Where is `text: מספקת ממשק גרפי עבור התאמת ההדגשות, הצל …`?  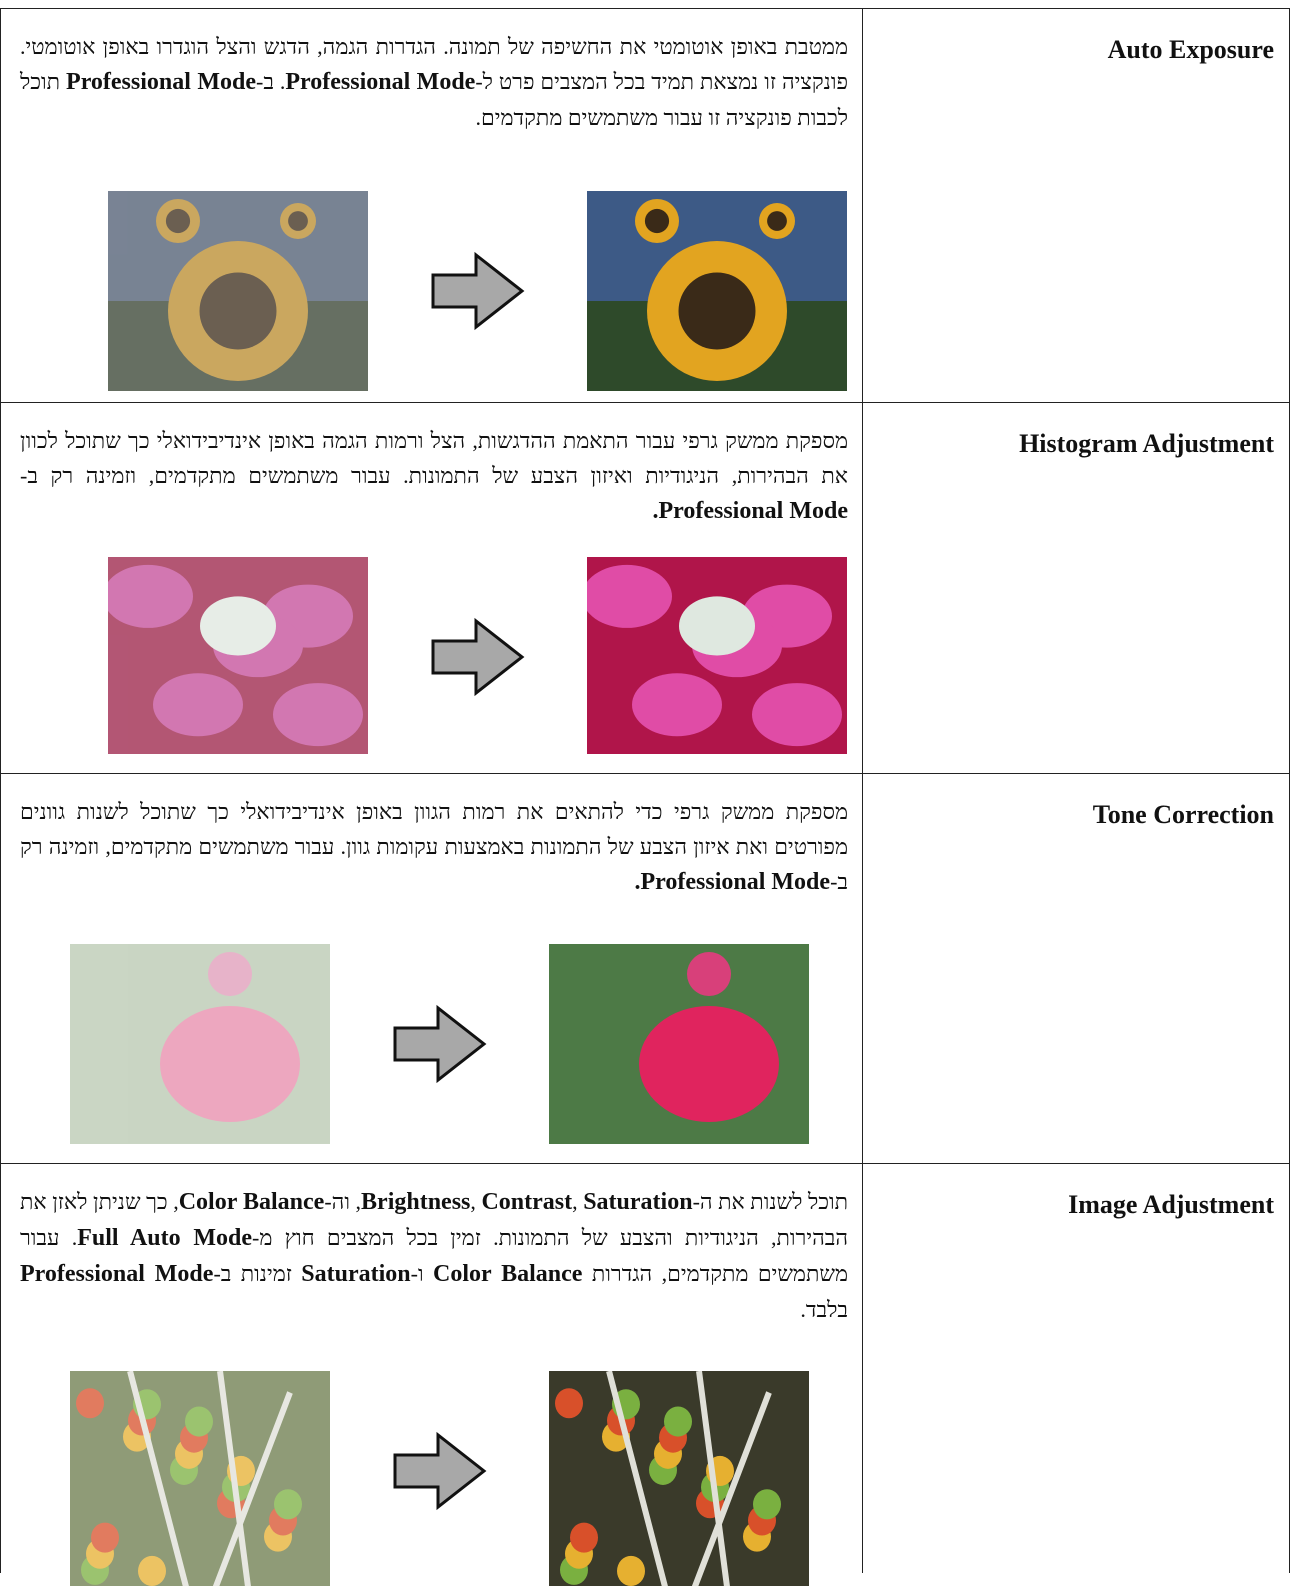
text: מספקת ממשק גרפי עבור התאמת ההדגשות, הצל … is located at coordinates (434, 458).